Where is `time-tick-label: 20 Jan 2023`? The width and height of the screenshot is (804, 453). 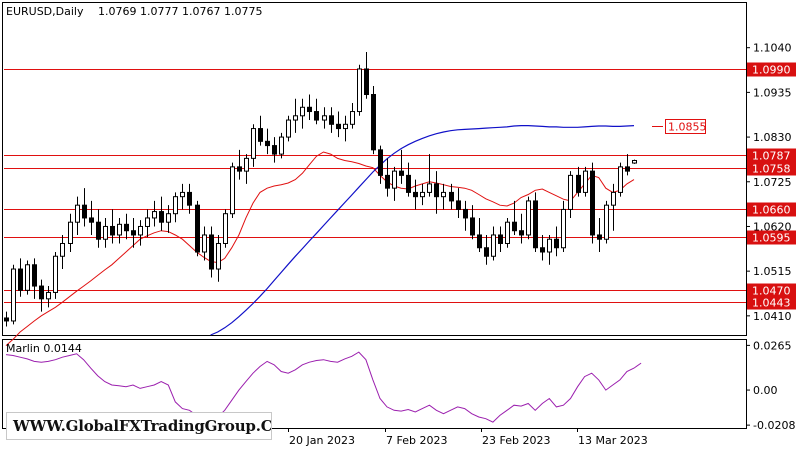 time-tick-label: 20 Jan 2023 is located at coordinates (322, 440).